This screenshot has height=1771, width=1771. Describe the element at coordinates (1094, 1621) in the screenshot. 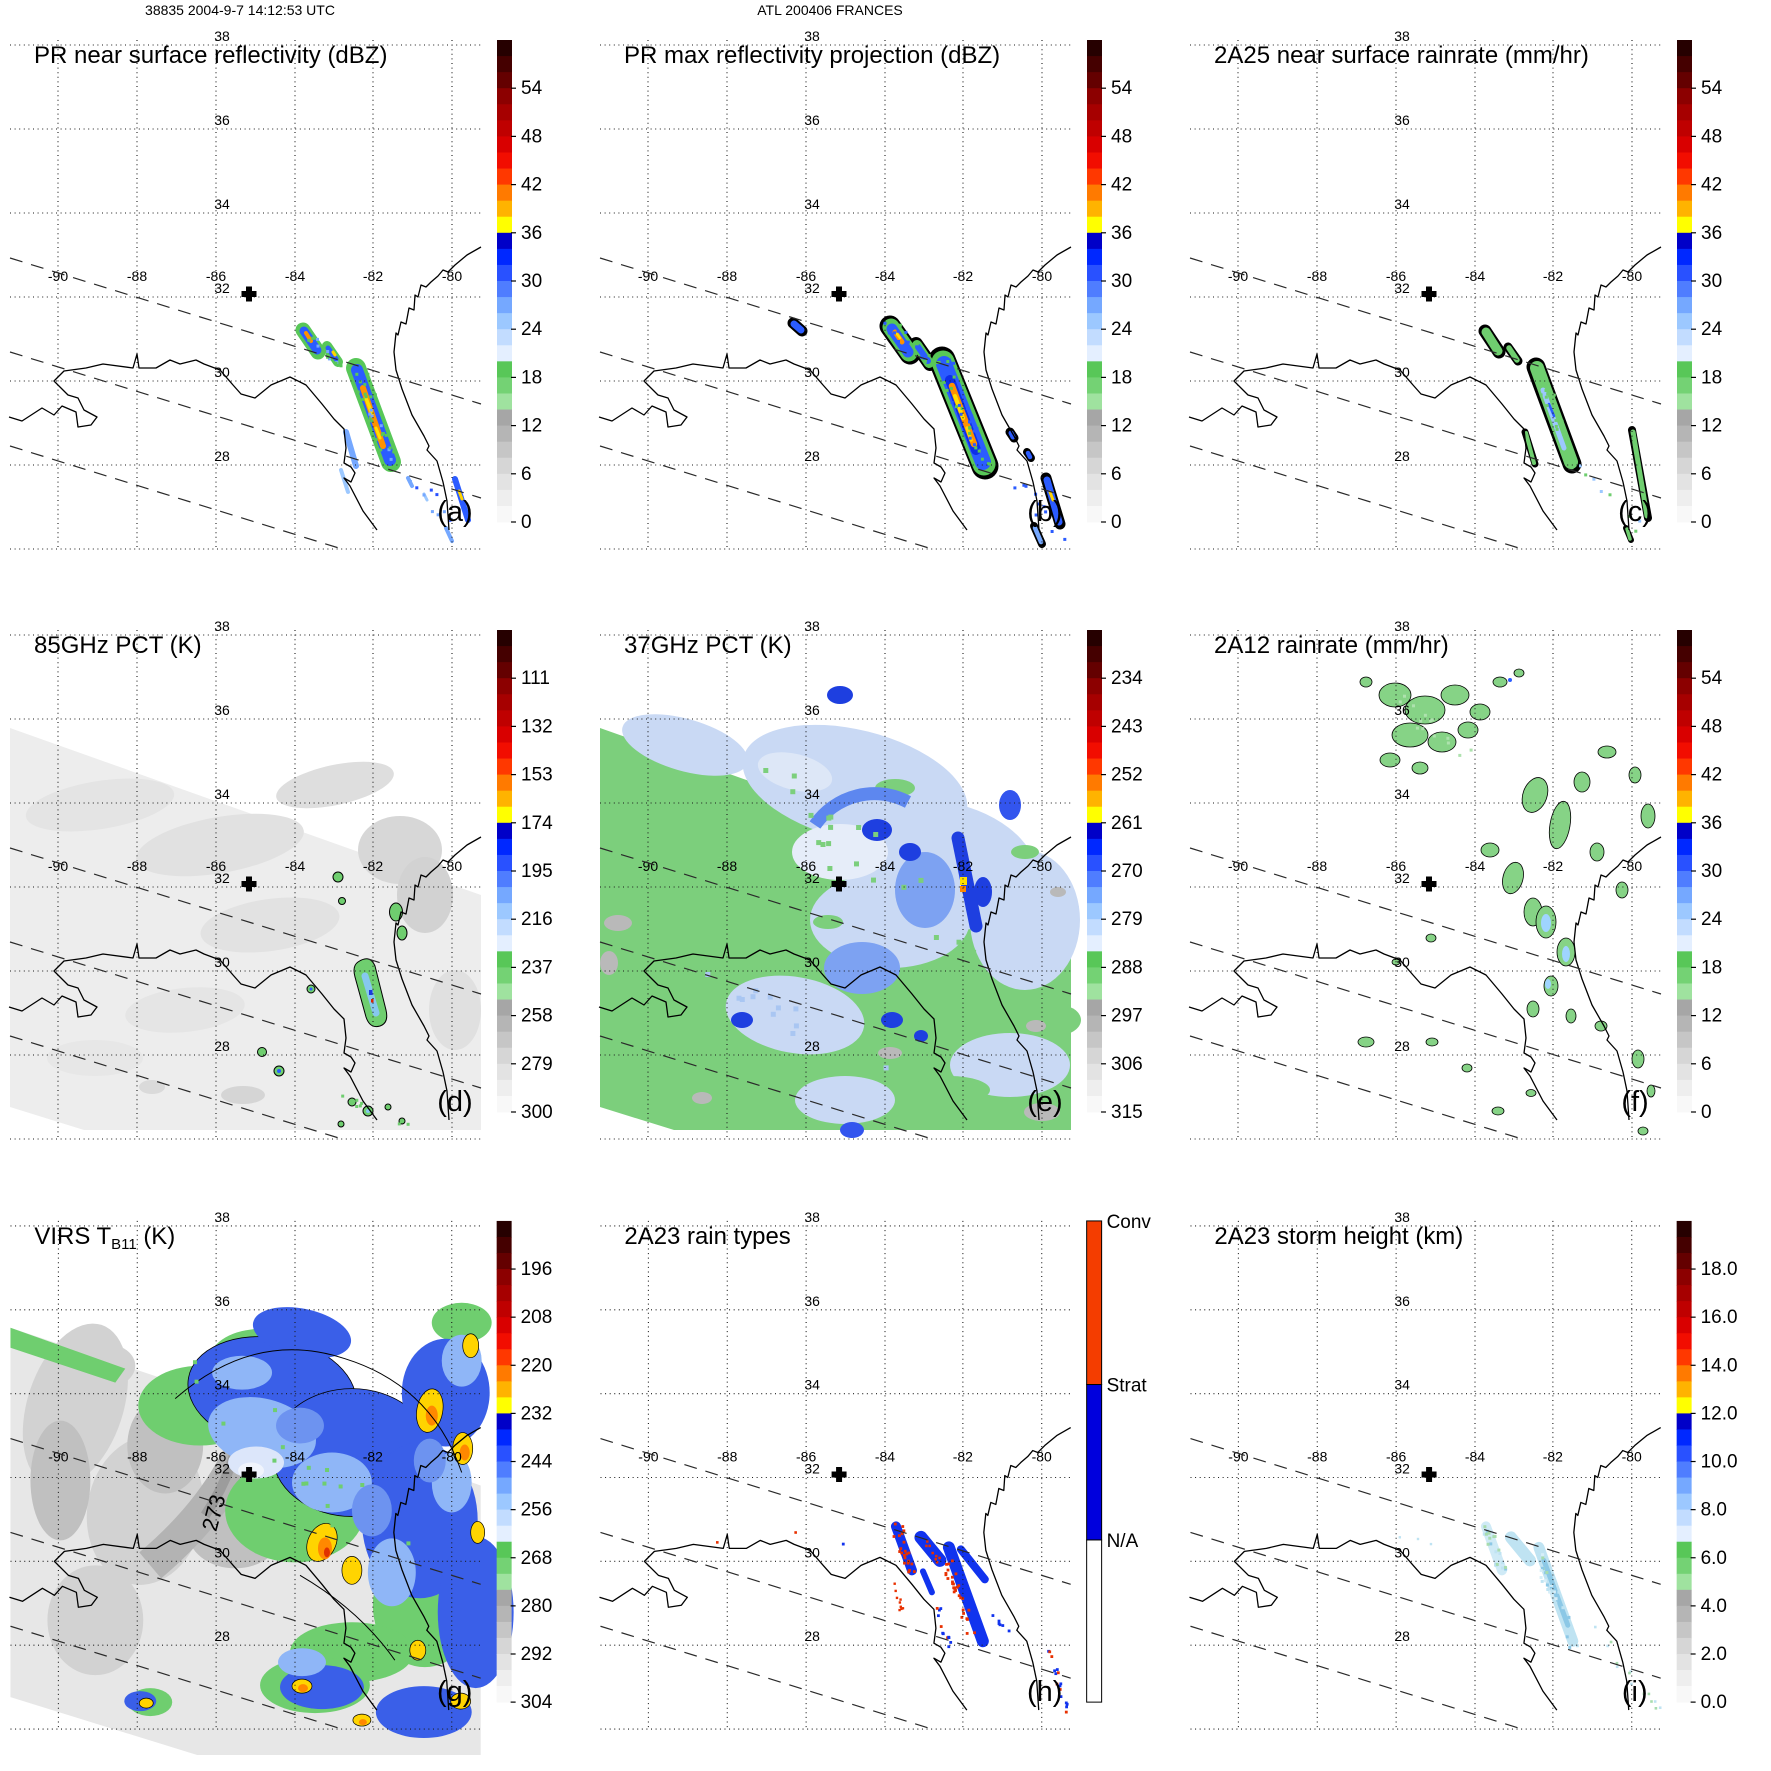

I see `colorbar-segment` at that location.